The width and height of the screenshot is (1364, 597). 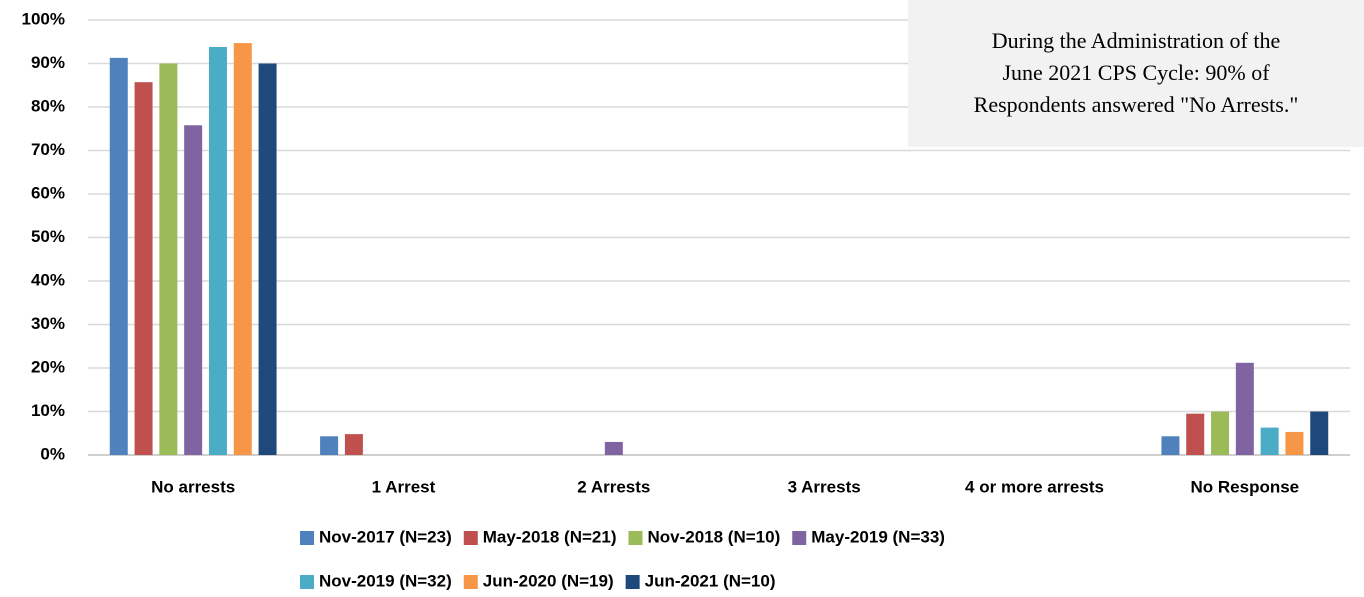 I want to click on x-tick-label: No arrests, so click(x=193, y=486).